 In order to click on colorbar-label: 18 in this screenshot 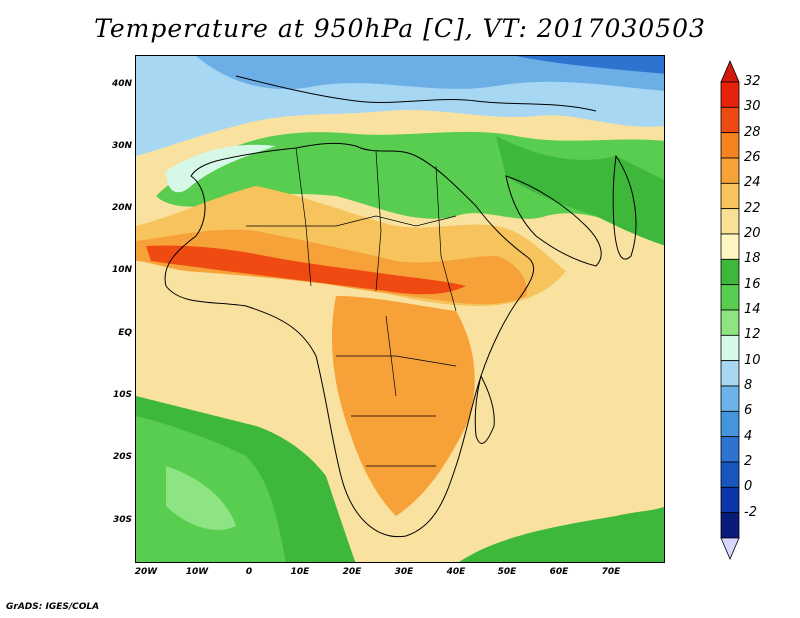, I will do `click(752, 259)`.